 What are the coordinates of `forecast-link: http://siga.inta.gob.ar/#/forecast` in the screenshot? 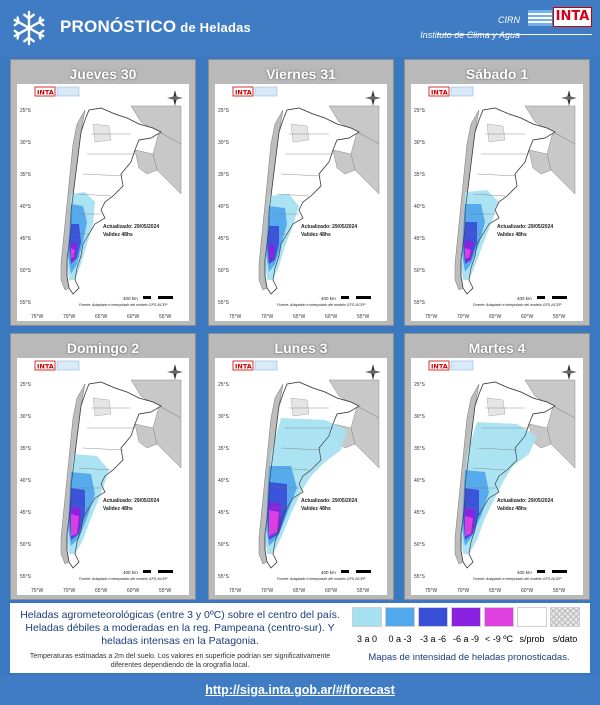 It's located at (300, 690).